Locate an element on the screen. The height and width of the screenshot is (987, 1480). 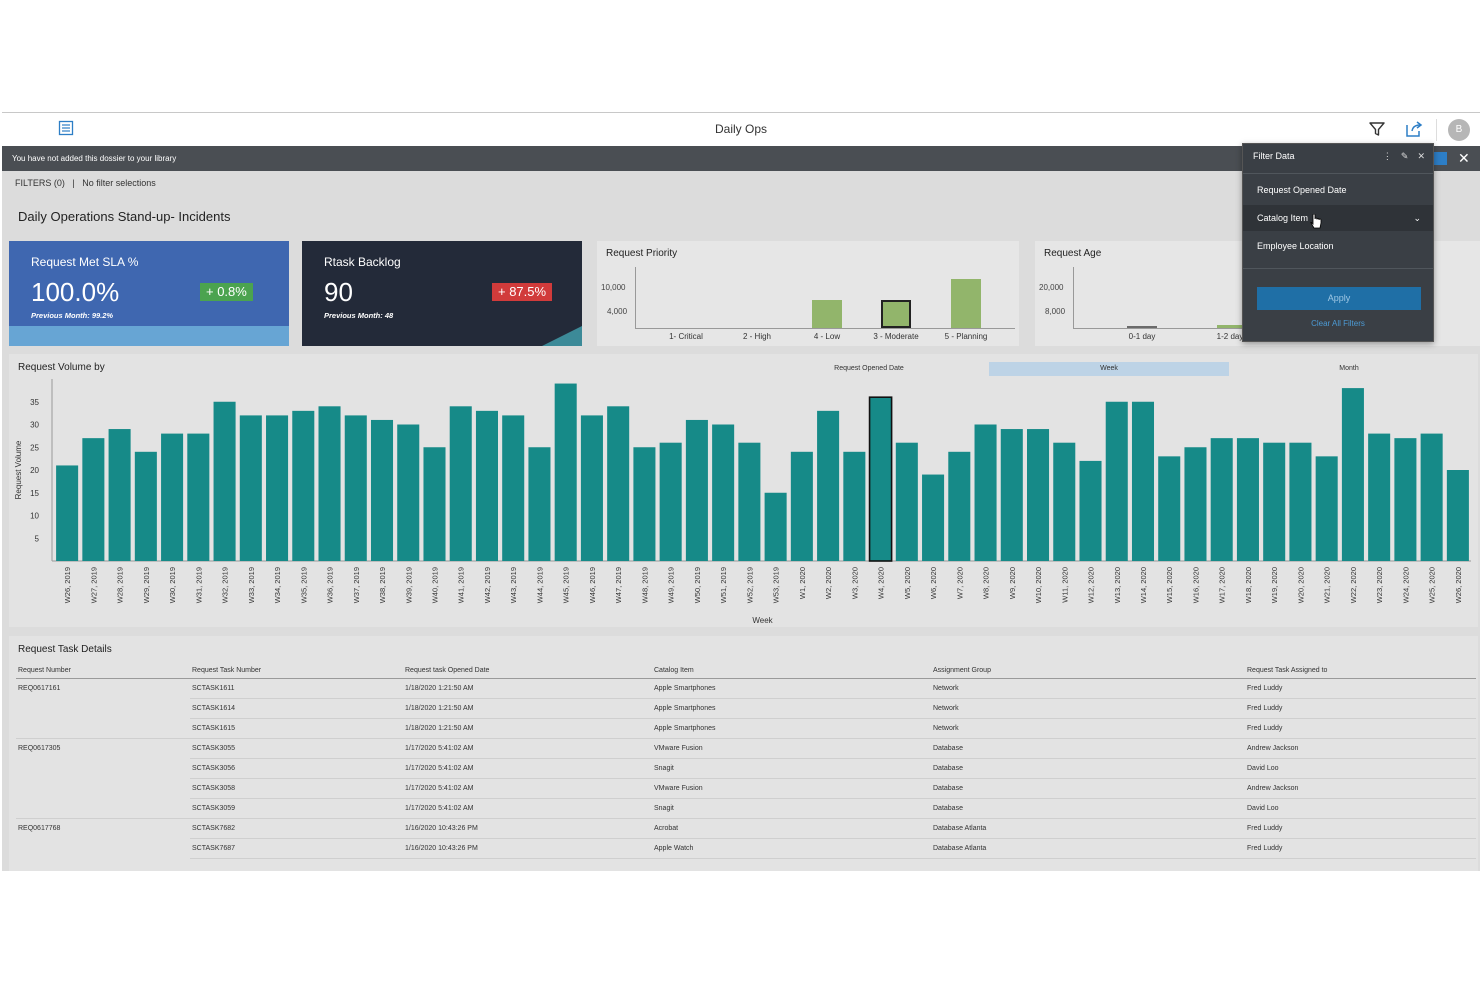
filter-item-employee-location: Employee Location is located at coordinates (1338, 246).